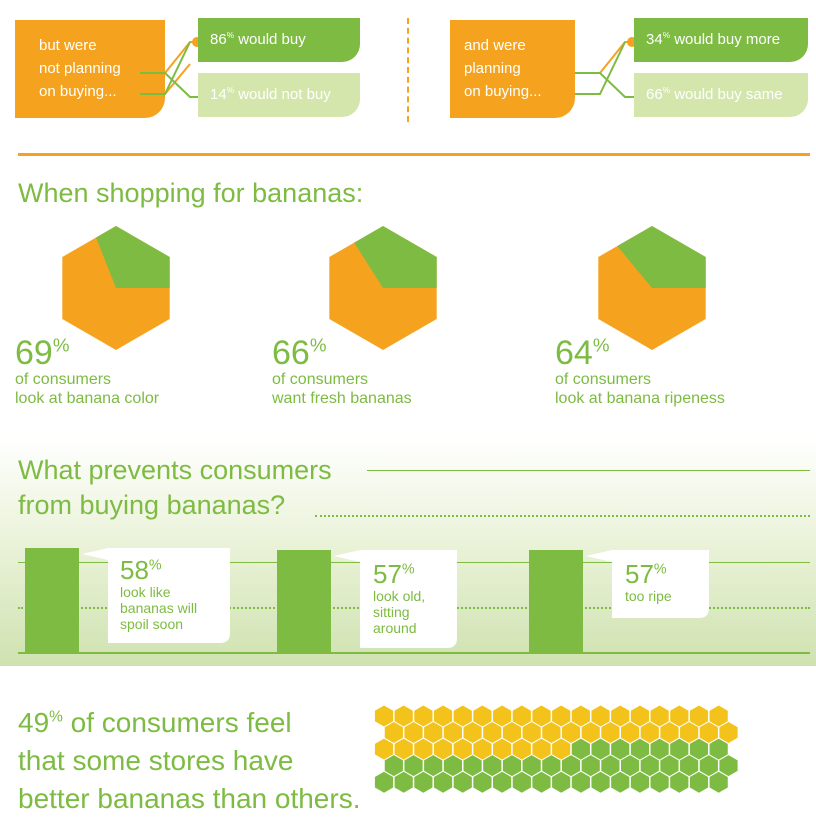  Describe the element at coordinates (639, 574) in the screenshot. I see `callout-number: 57` at that location.